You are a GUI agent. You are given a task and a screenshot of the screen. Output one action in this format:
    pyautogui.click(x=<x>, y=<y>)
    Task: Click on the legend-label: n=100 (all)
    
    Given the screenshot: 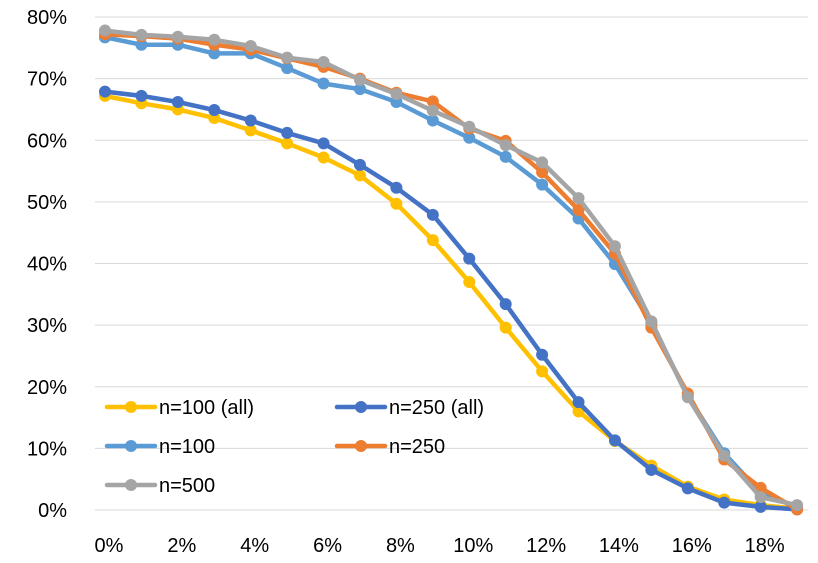 What is the action you would take?
    pyautogui.click(x=206, y=408)
    